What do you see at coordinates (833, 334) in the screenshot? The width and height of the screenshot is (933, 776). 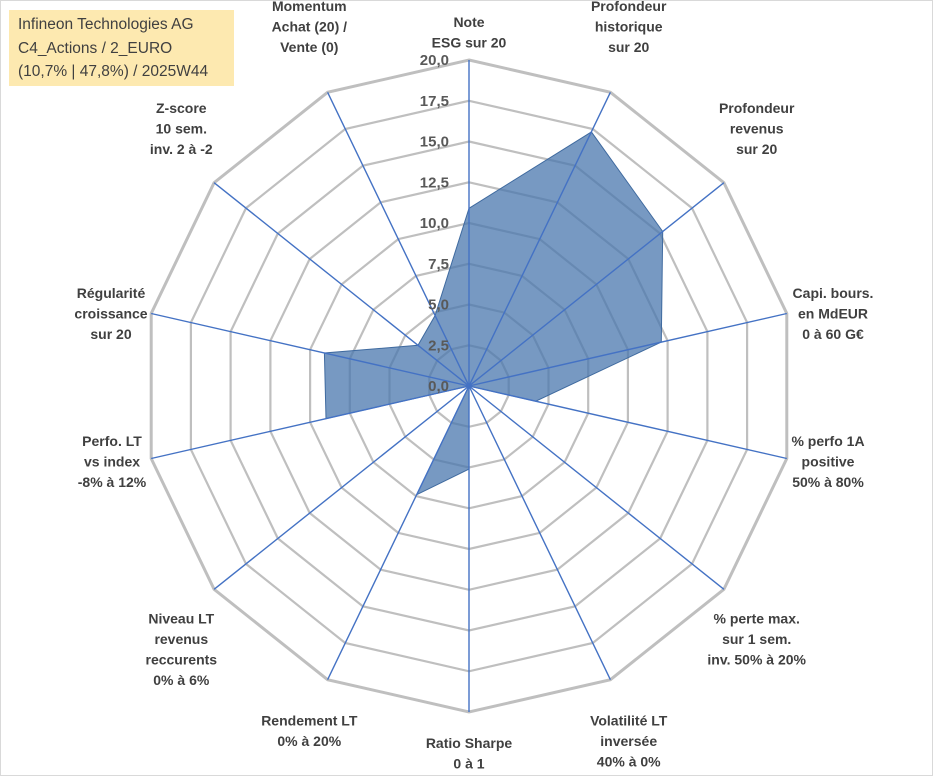 I see `axis-label: 0 à 60 G€` at bounding box center [833, 334].